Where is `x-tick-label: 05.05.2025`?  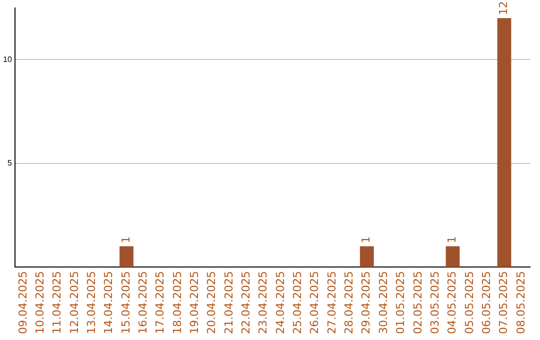
x-tick-label: 05.05.2025 is located at coordinates (469, 302).